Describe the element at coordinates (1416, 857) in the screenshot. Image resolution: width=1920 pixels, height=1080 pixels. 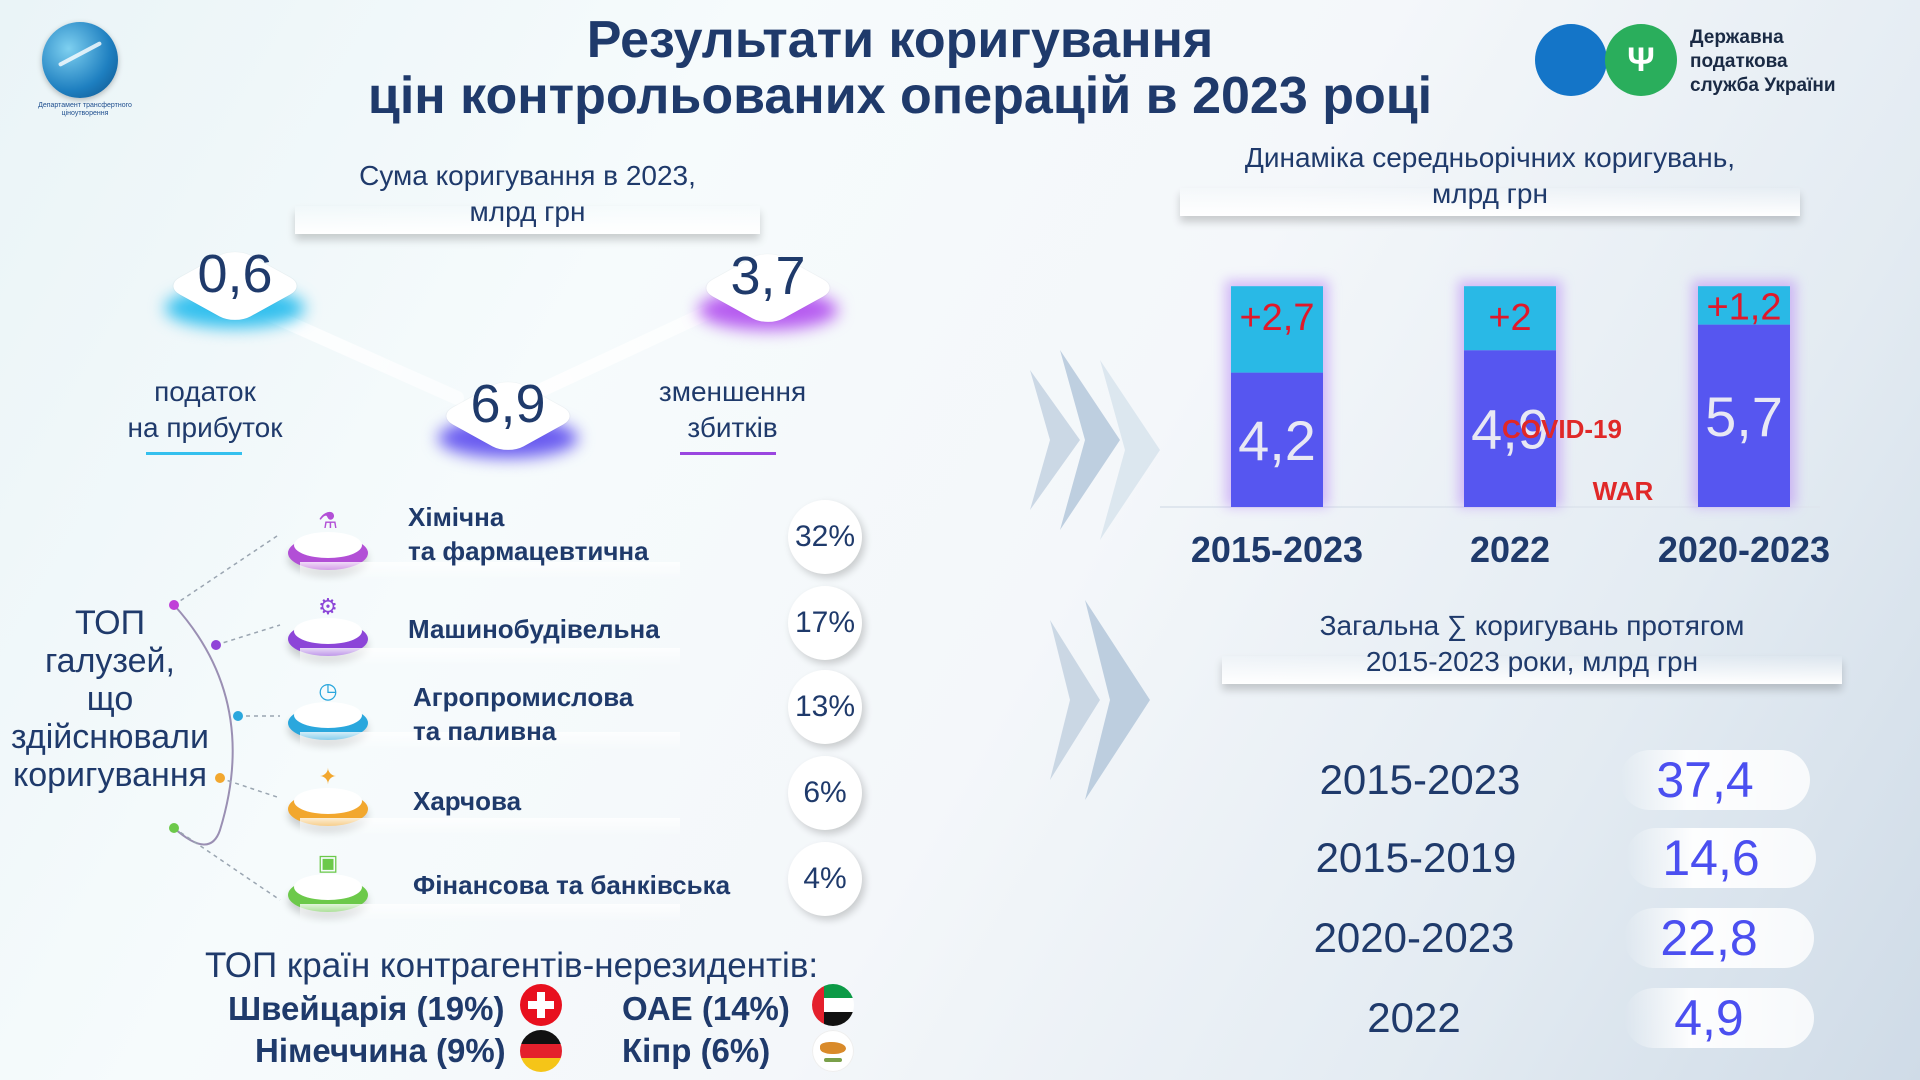
I see `totals-period: 2015-2019` at that location.